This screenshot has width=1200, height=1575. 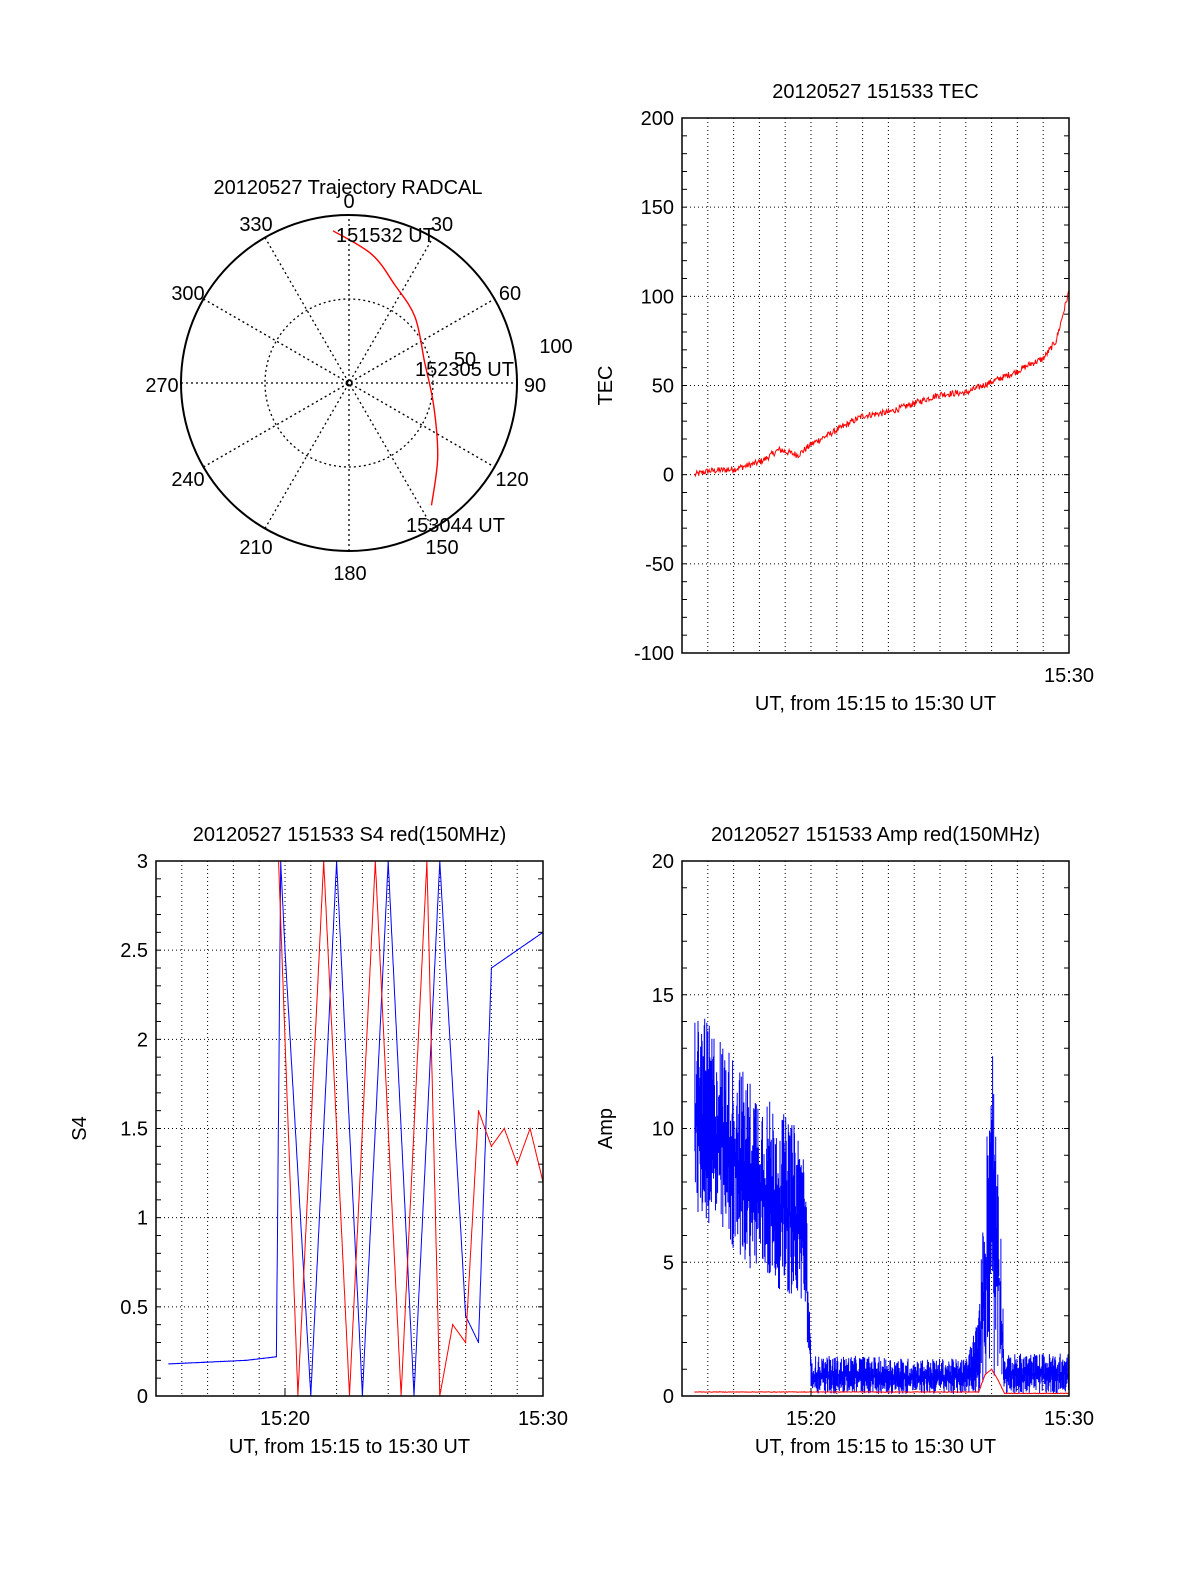 I want to click on polar-outer-ring, so click(x=349, y=383).